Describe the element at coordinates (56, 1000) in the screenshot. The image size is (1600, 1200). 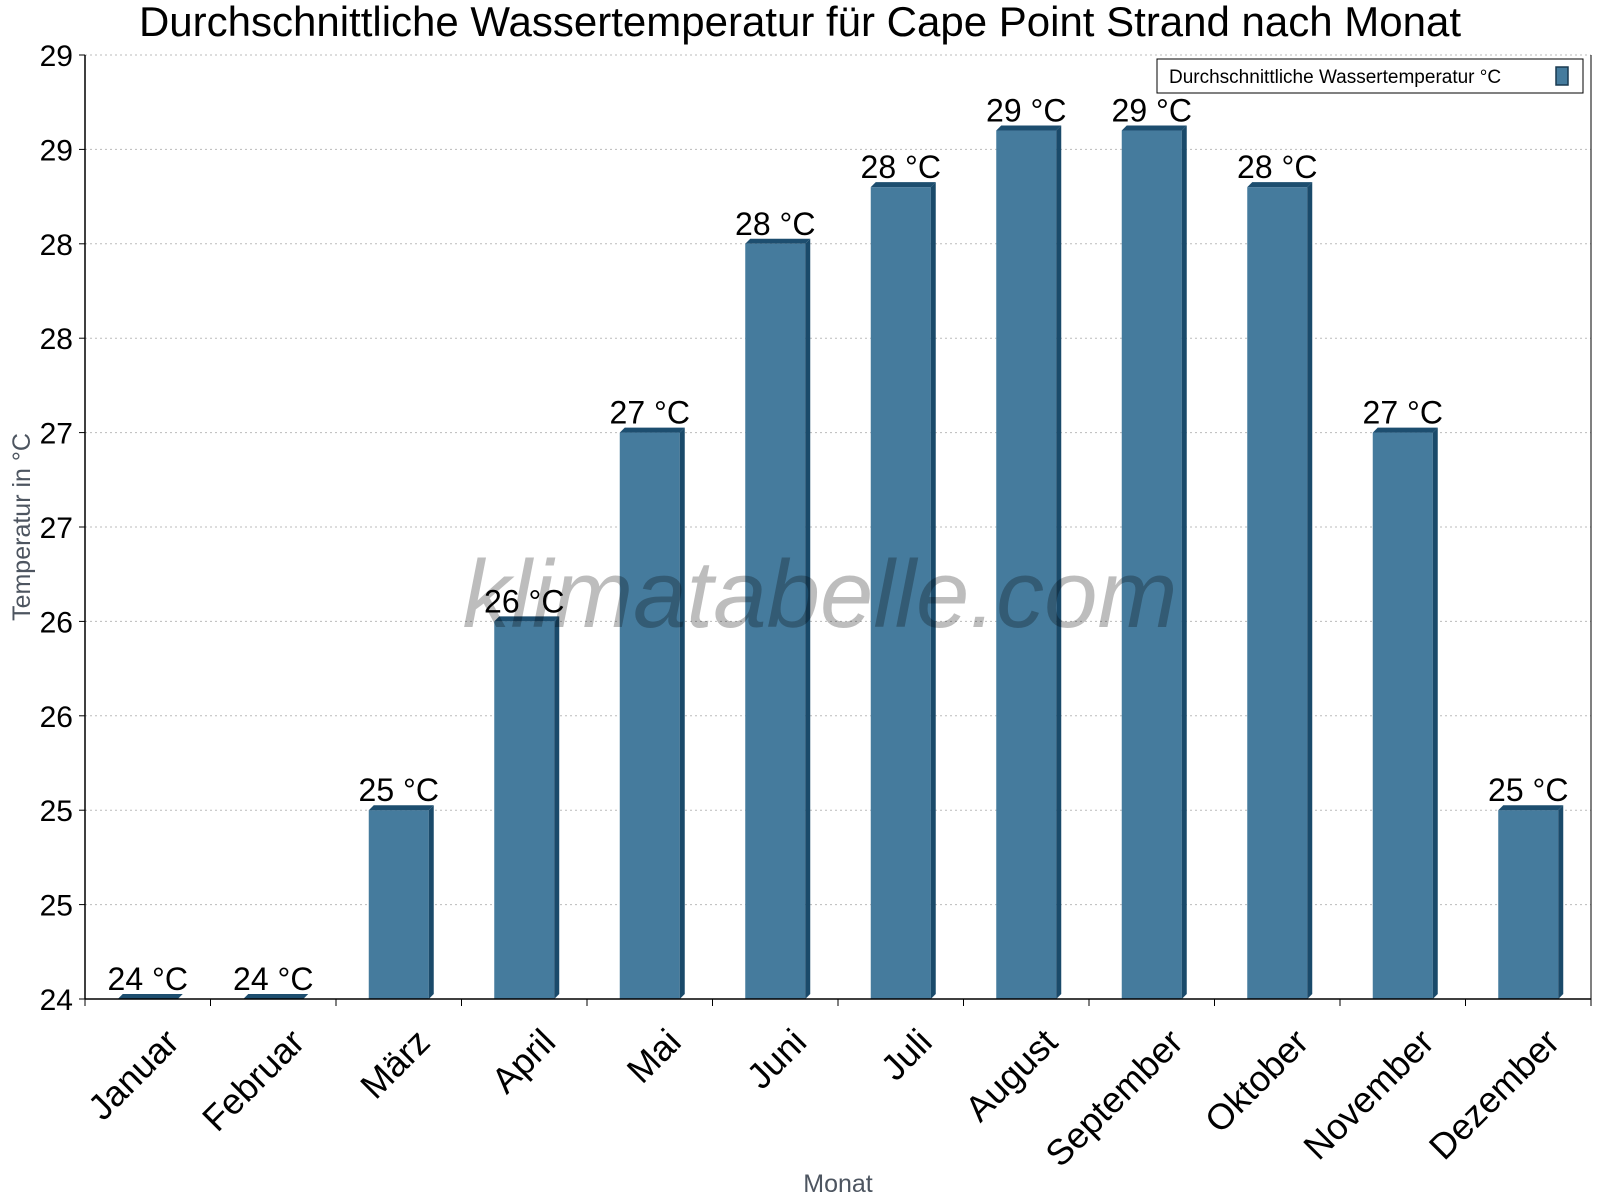
I see `y-tick-label: 24` at that location.